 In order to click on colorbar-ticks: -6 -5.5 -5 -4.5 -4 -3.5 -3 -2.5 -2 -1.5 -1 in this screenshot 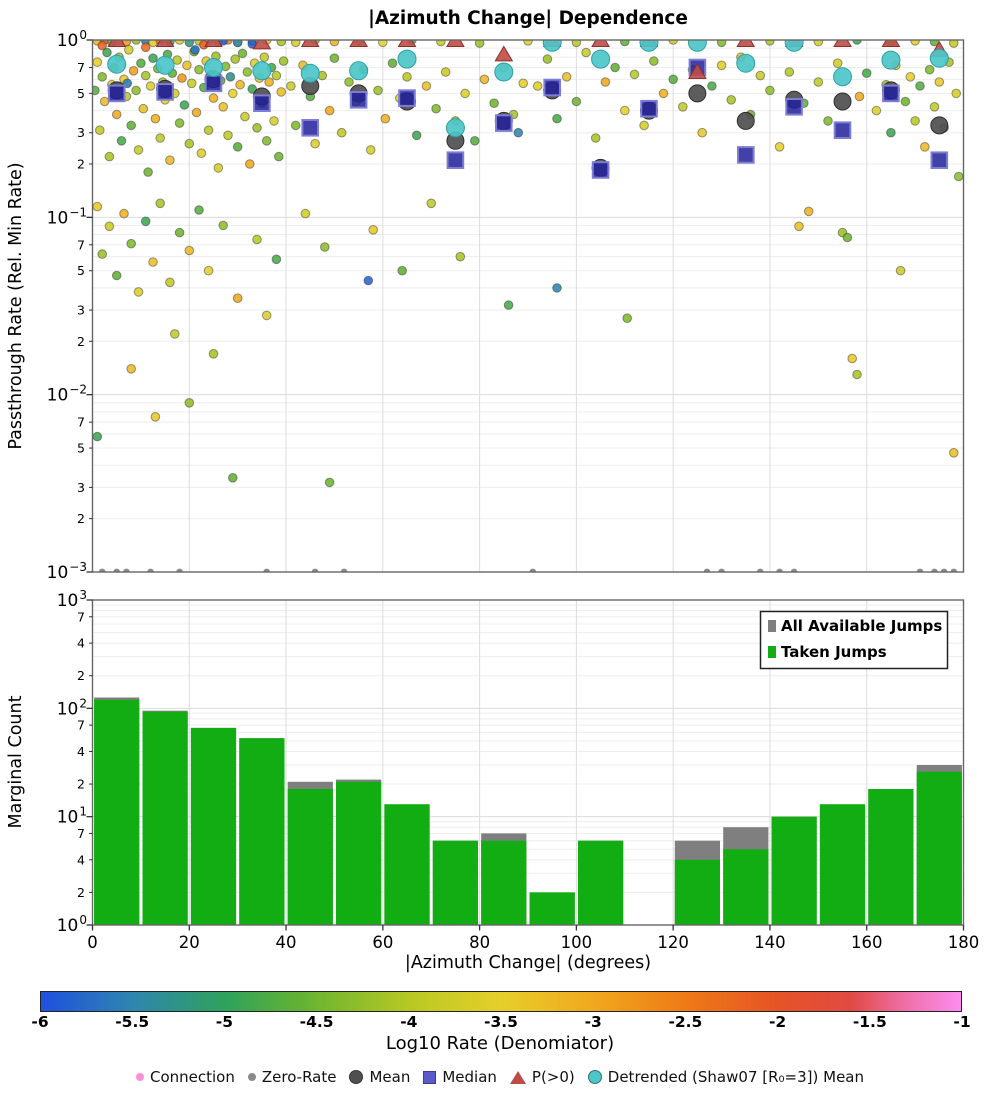, I will do `click(500, 1023)`.